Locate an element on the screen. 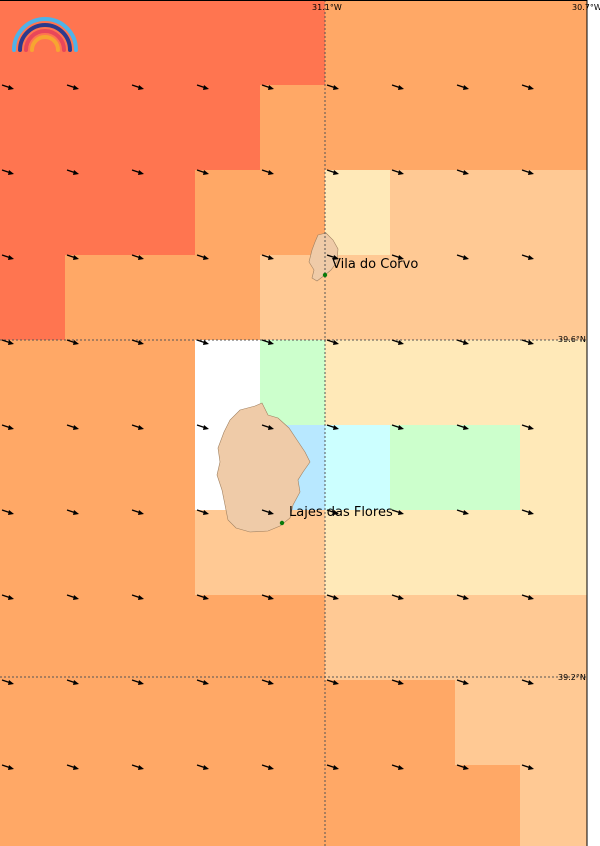  parallel-label: 39.2°N is located at coordinates (572, 677).